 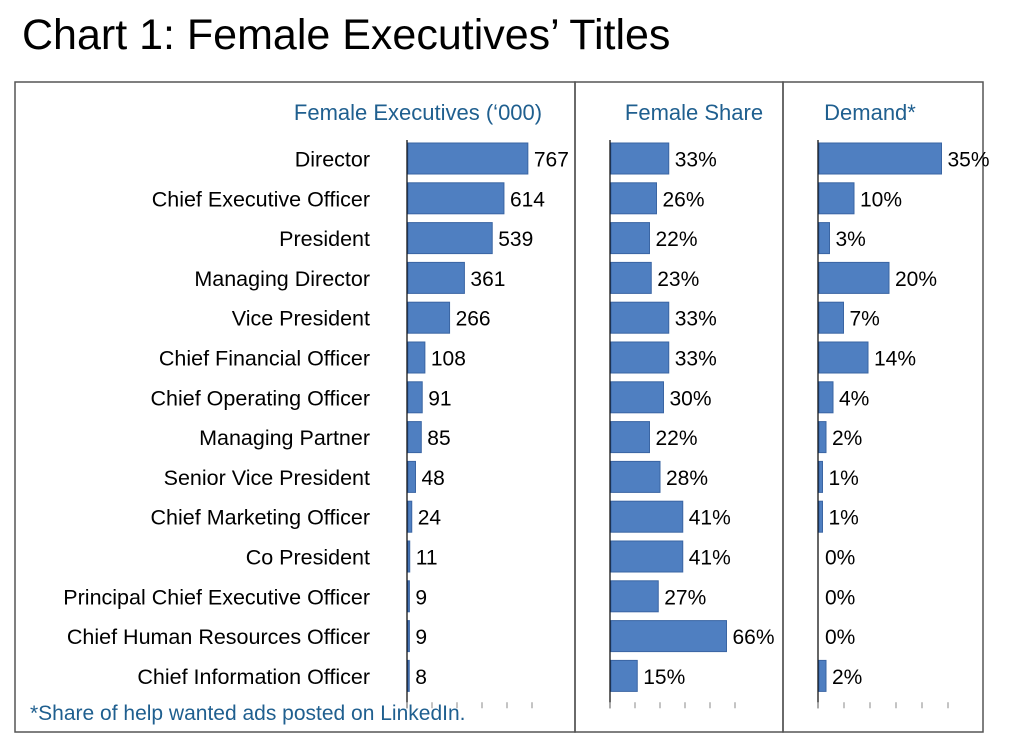 What do you see at coordinates (433, 478) in the screenshot?
I see `data-label: 48` at bounding box center [433, 478].